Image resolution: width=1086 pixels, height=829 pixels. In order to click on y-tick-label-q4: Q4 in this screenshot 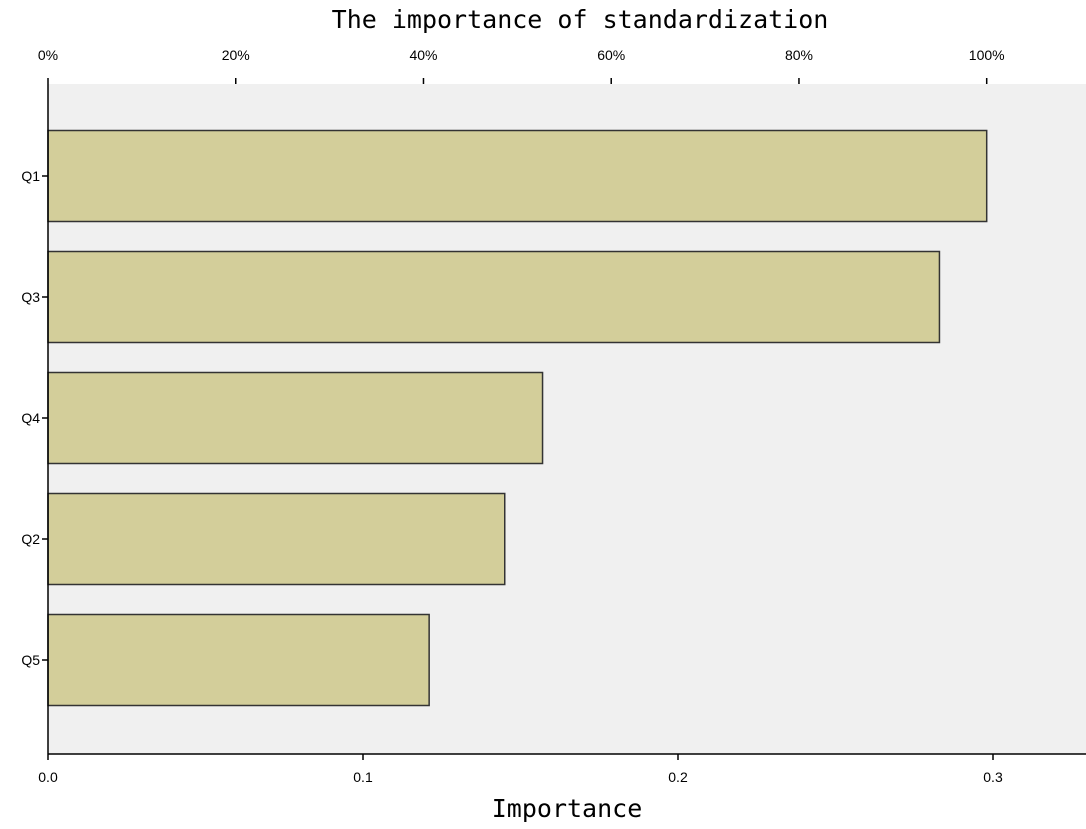, I will do `click(30, 418)`.